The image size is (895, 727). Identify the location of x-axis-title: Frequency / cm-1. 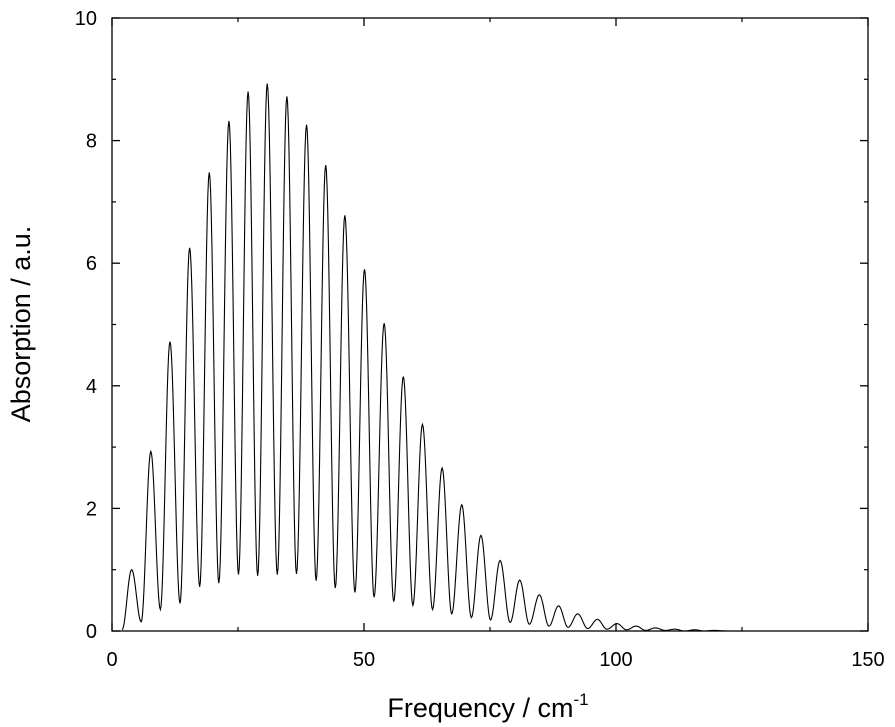
(487, 706).